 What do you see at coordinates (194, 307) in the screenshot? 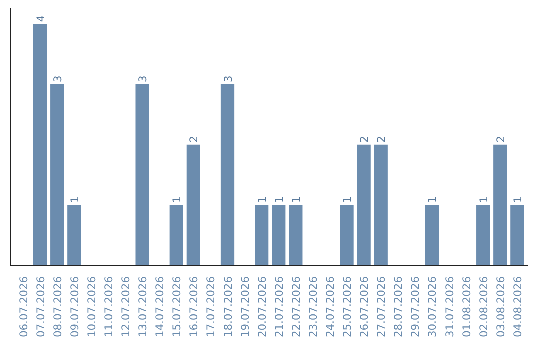
I see `x-tick-label: 16.07.2026` at bounding box center [194, 307].